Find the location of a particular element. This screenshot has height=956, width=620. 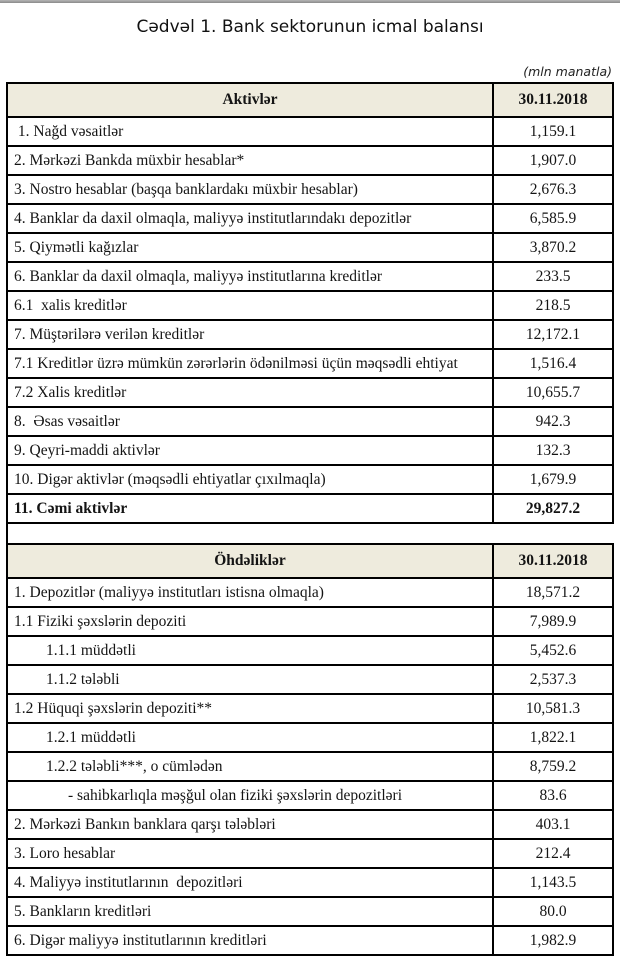

table-row: 1.1.2 tələbli 2,537.3 is located at coordinates (310, 679).